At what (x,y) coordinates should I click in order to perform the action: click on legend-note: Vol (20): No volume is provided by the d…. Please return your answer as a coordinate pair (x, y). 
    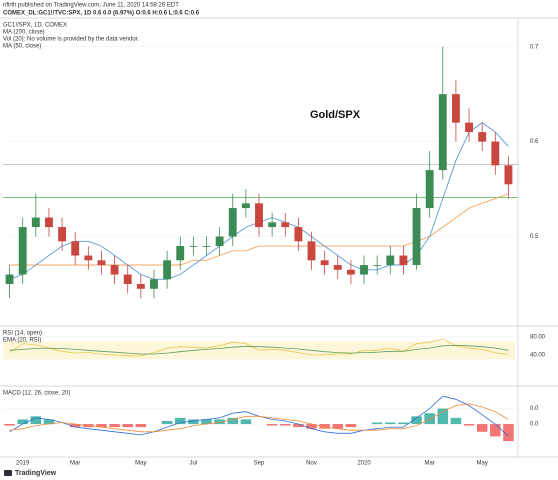
    Looking at the image, I should click on (71, 40).